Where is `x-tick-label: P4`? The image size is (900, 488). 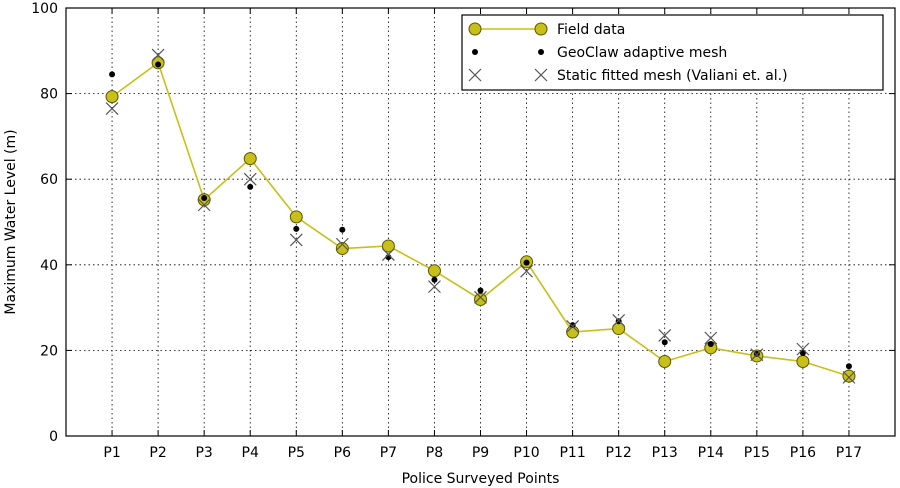
x-tick-label: P4 is located at coordinates (250, 453).